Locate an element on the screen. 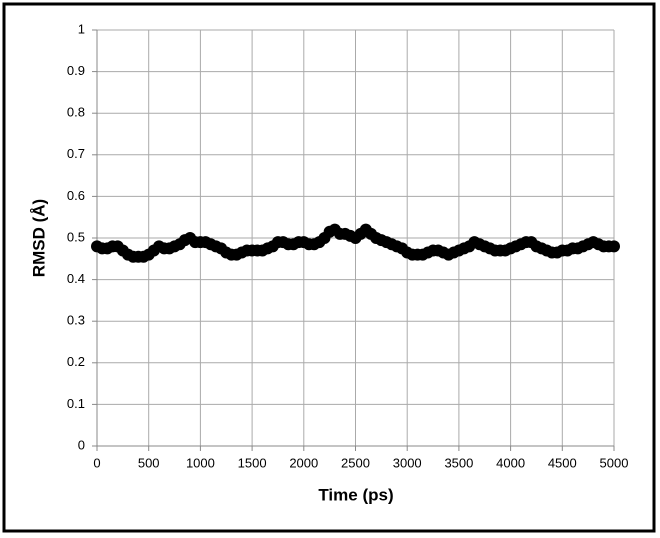  y-tick-label: 0 is located at coordinates (81, 444).